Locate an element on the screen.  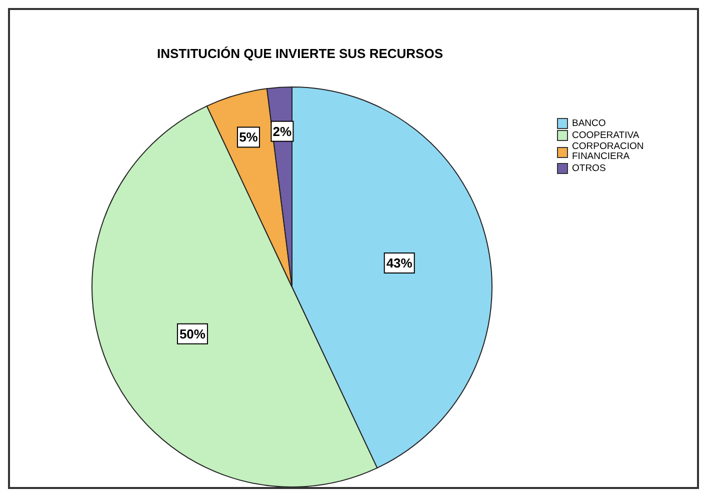
chart-title: INSTITUCIÓN QUE INVIERTE SUS RECURSOS is located at coordinates (300, 53).